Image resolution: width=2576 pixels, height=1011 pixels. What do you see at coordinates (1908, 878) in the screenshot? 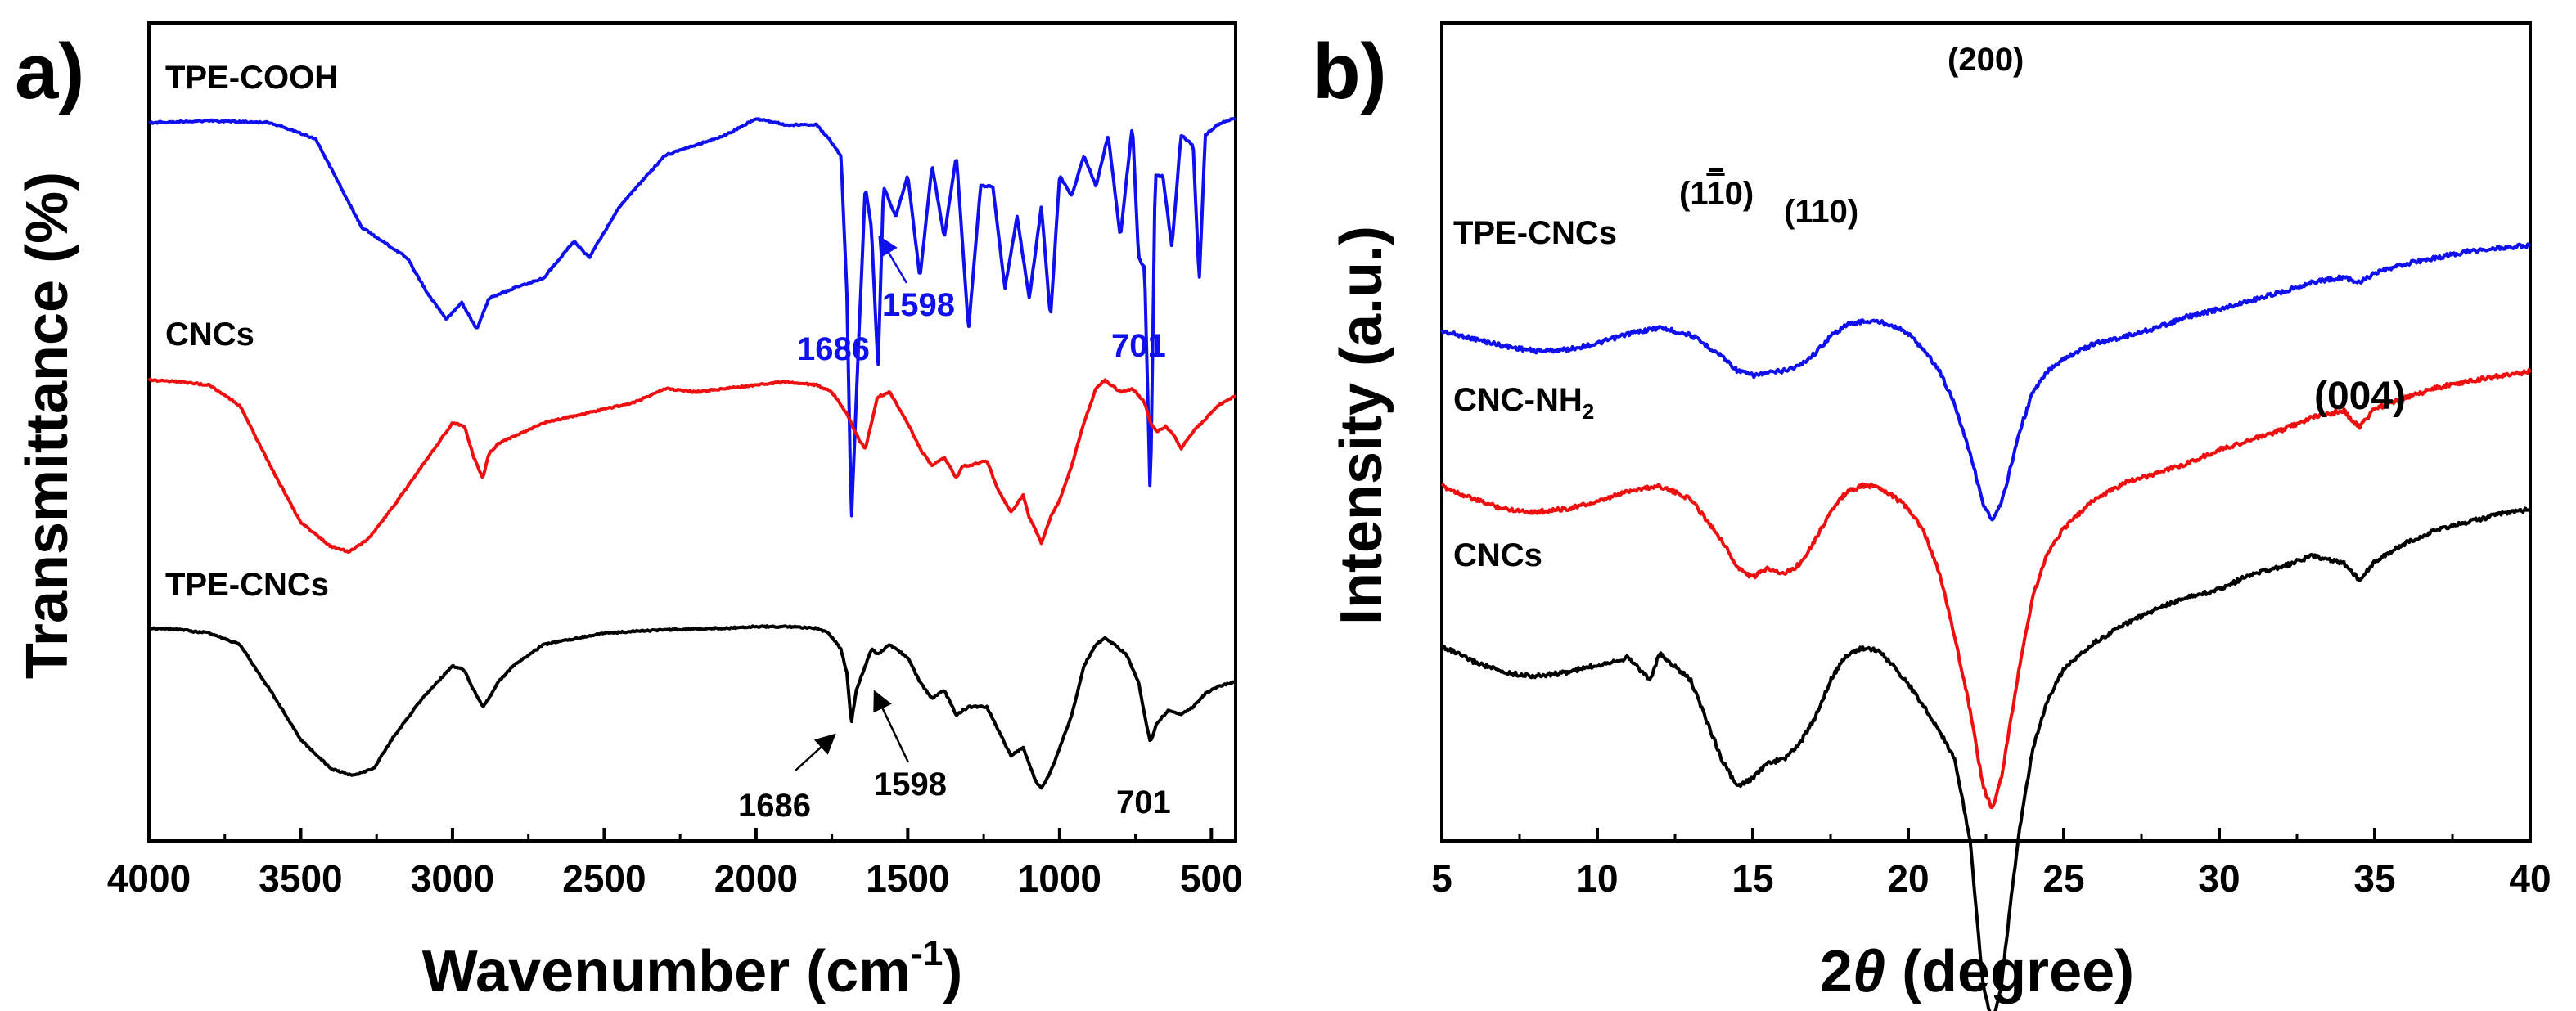
I see `xrd-xtick-label-20: 20` at bounding box center [1908, 878].